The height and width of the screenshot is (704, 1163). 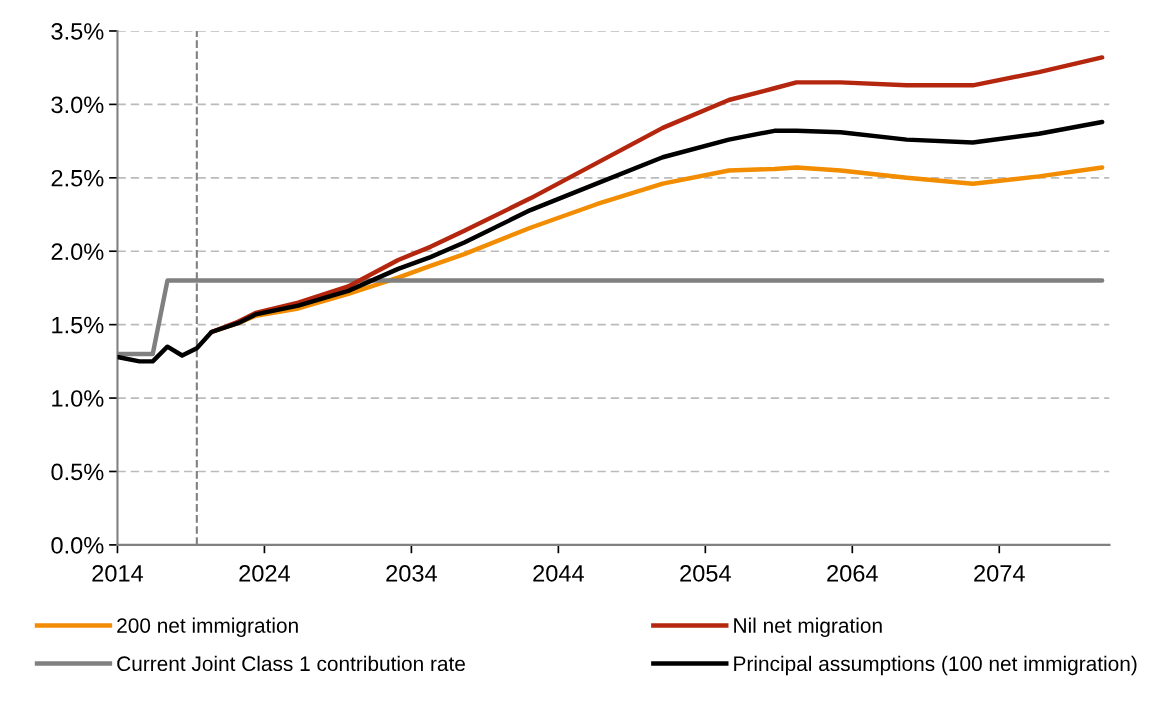 What do you see at coordinates (265, 573) in the screenshot?
I see `x-tick-label: 2024` at bounding box center [265, 573].